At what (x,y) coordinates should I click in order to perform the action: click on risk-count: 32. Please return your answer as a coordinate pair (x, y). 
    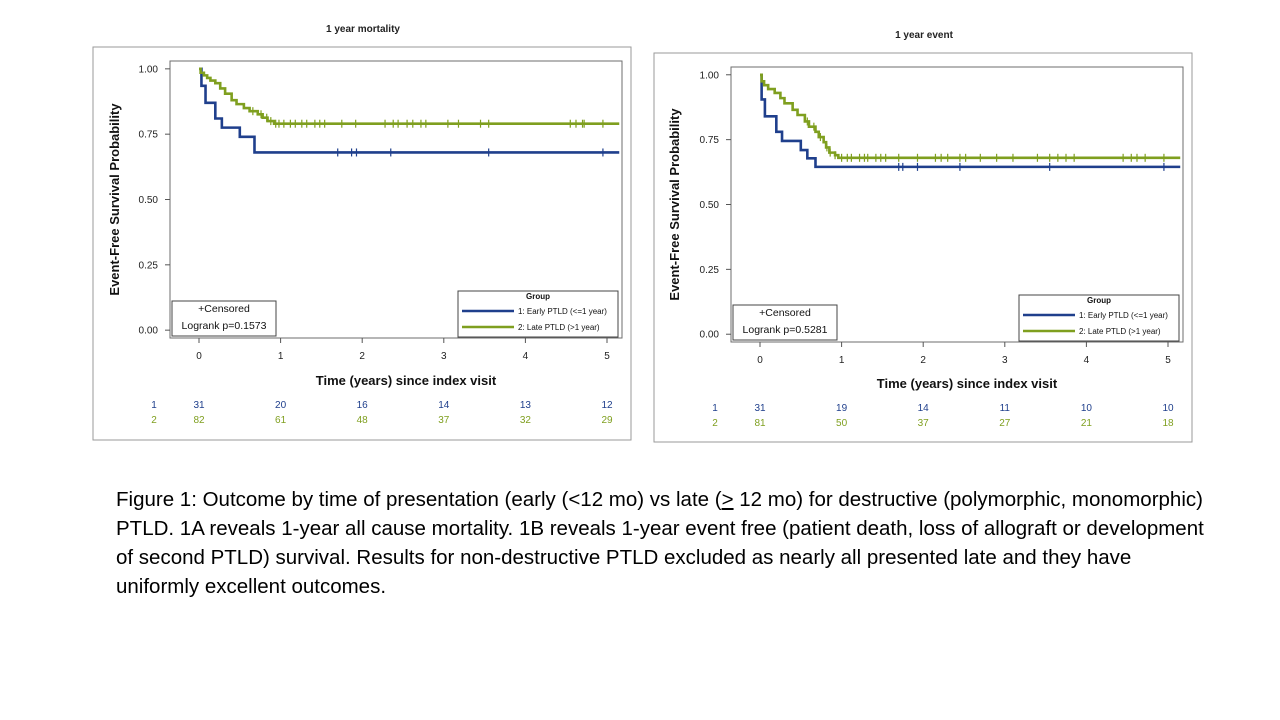
    Looking at the image, I should click on (526, 420).